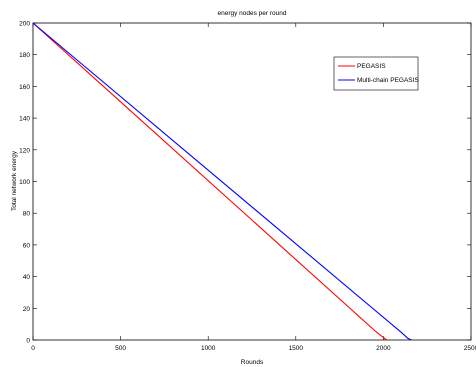 Image resolution: width=476 pixels, height=367 pixels. I want to click on legend: PEGASIS Multi-chain PEGASIS, so click(376, 73).